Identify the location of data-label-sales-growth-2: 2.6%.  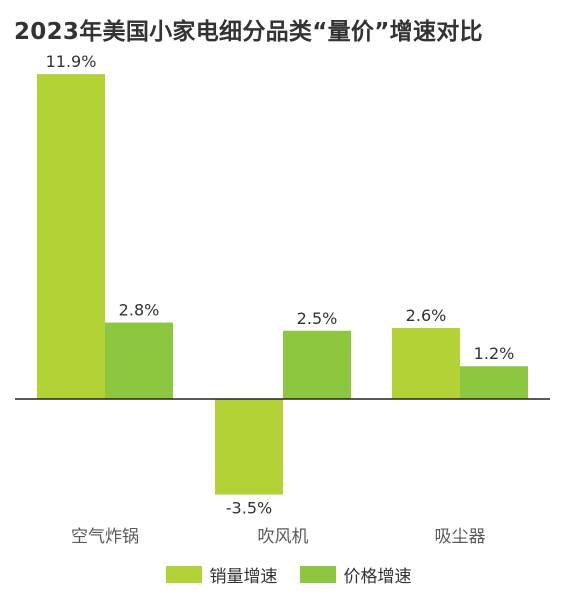
(426, 315).